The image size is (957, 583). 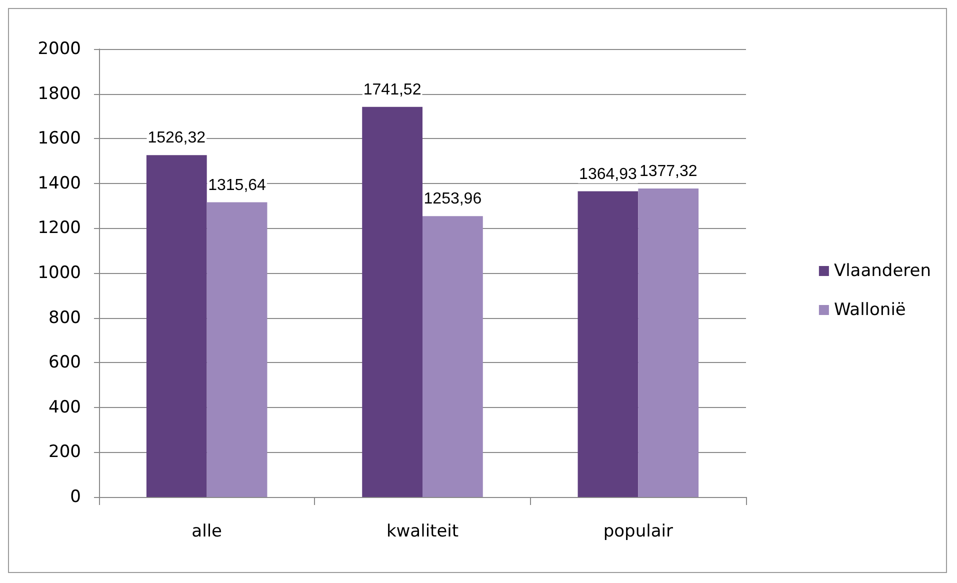 What do you see at coordinates (608, 174) in the screenshot?
I see `data-label: 1364,93` at bounding box center [608, 174].